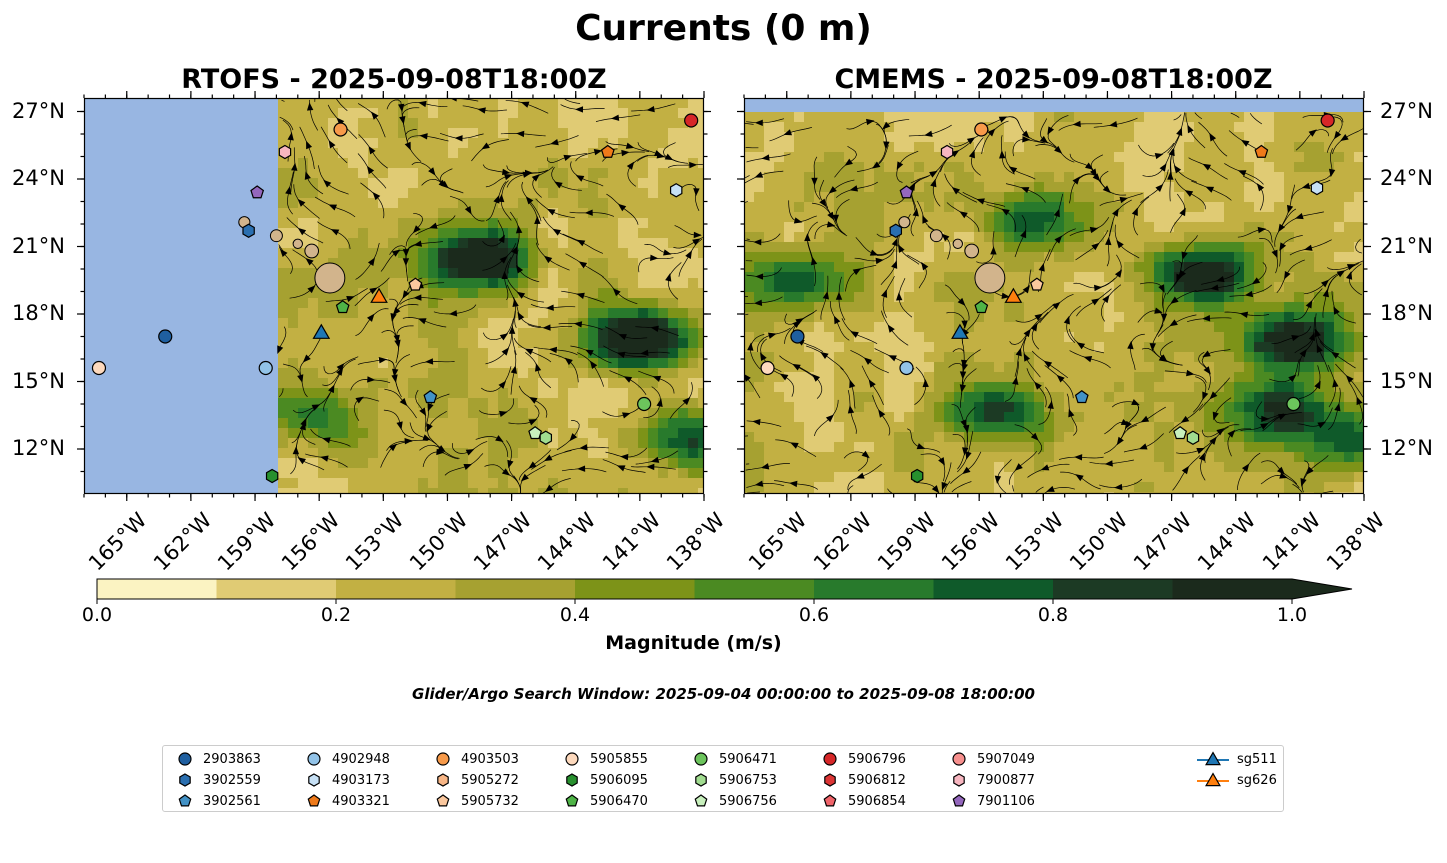  I want to click on legend-label: 5905732, so click(490, 801).